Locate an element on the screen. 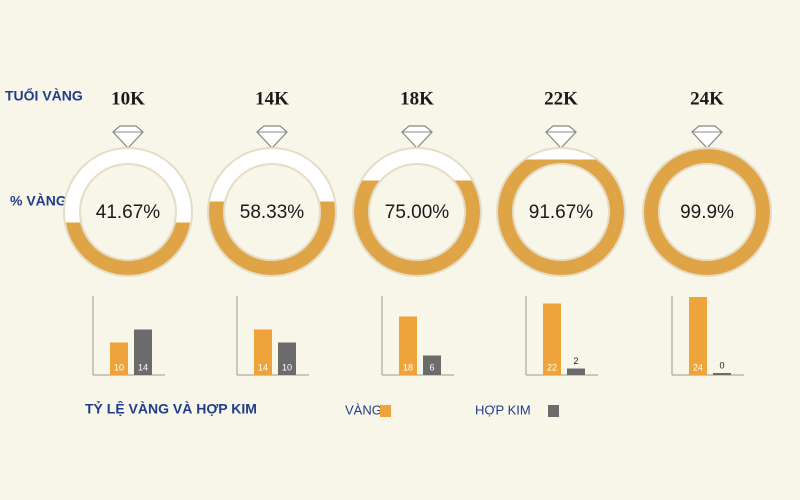 Image resolution: width=800 pixels, height=500 pixels. karat-label: 14K is located at coordinates (272, 98).